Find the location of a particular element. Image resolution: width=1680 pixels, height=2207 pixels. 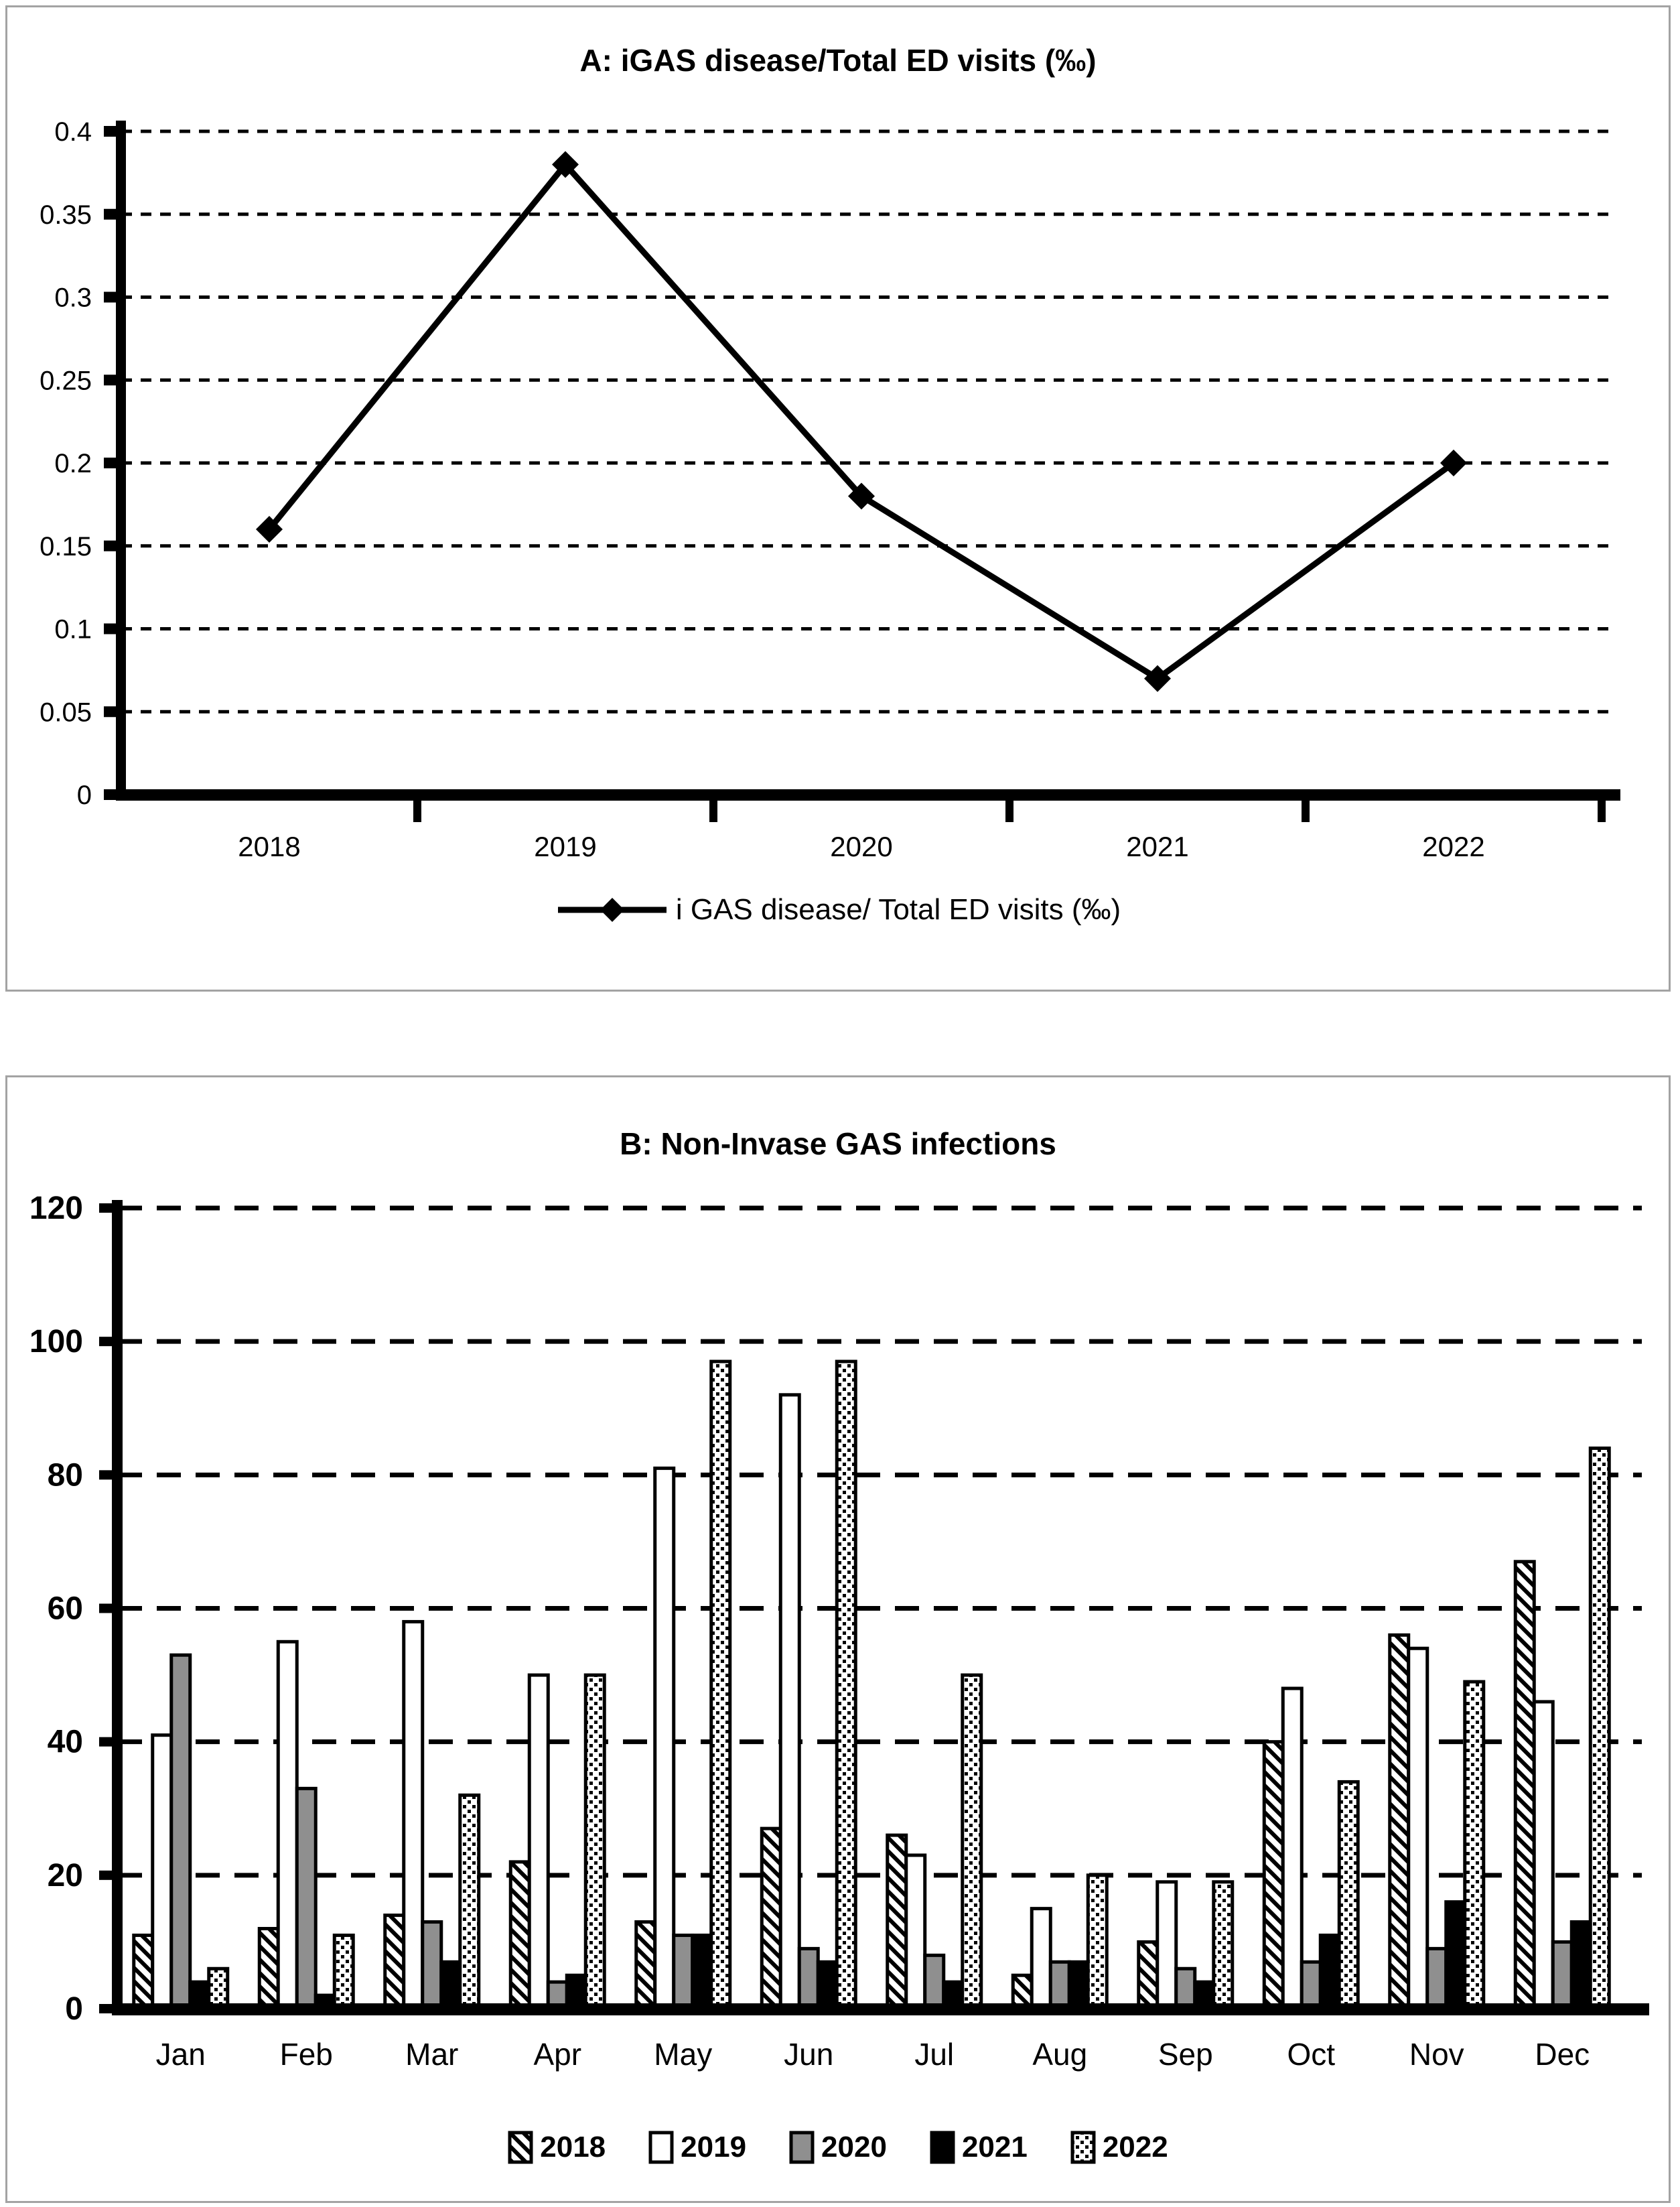

x-tick-label: 2021 is located at coordinates (1157, 846).